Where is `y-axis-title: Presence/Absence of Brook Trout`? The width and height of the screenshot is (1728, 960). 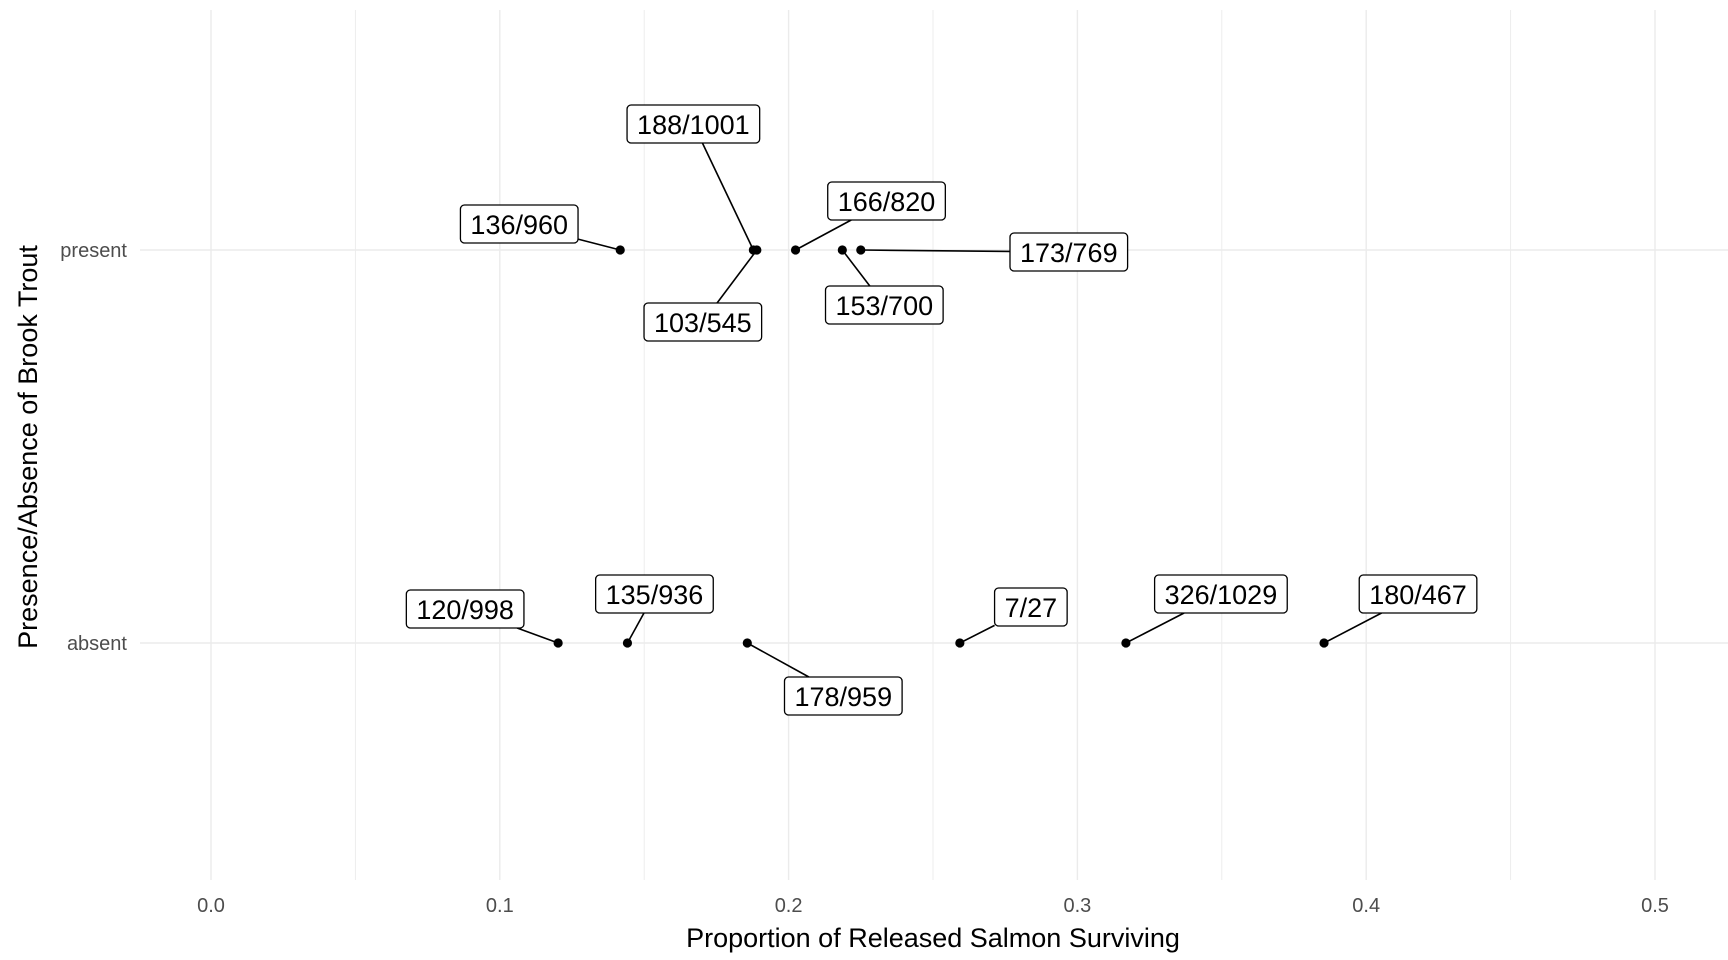 y-axis-title: Presence/Absence of Brook Trout is located at coordinates (28, 447).